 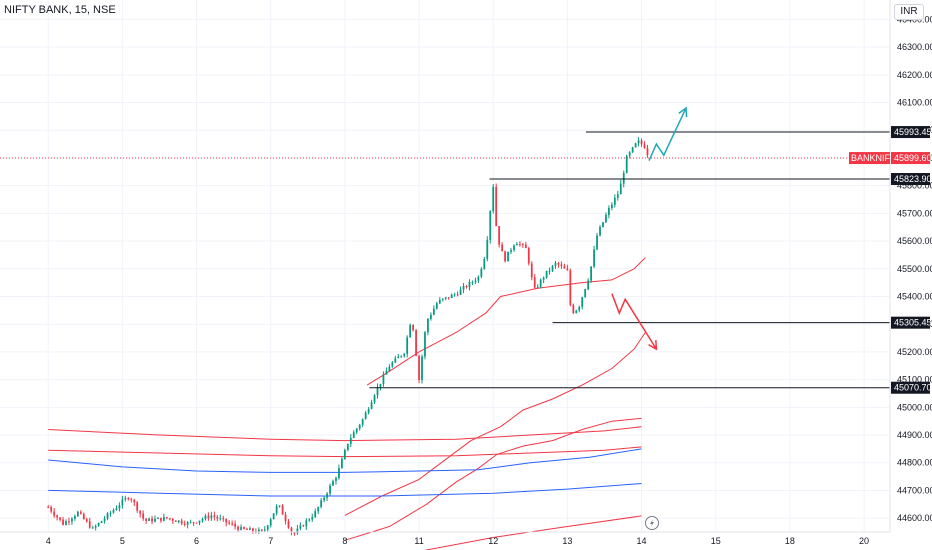 What do you see at coordinates (60, 10) in the screenshot?
I see `symbol-title: NIFTY BANK, 15, NSE` at bounding box center [60, 10].